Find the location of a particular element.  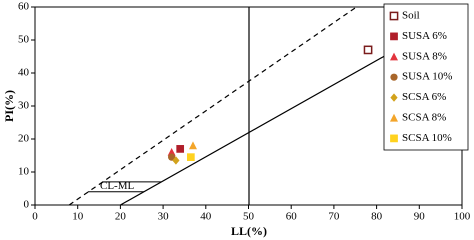

x-tick-label: 10 is located at coordinates (78, 217).